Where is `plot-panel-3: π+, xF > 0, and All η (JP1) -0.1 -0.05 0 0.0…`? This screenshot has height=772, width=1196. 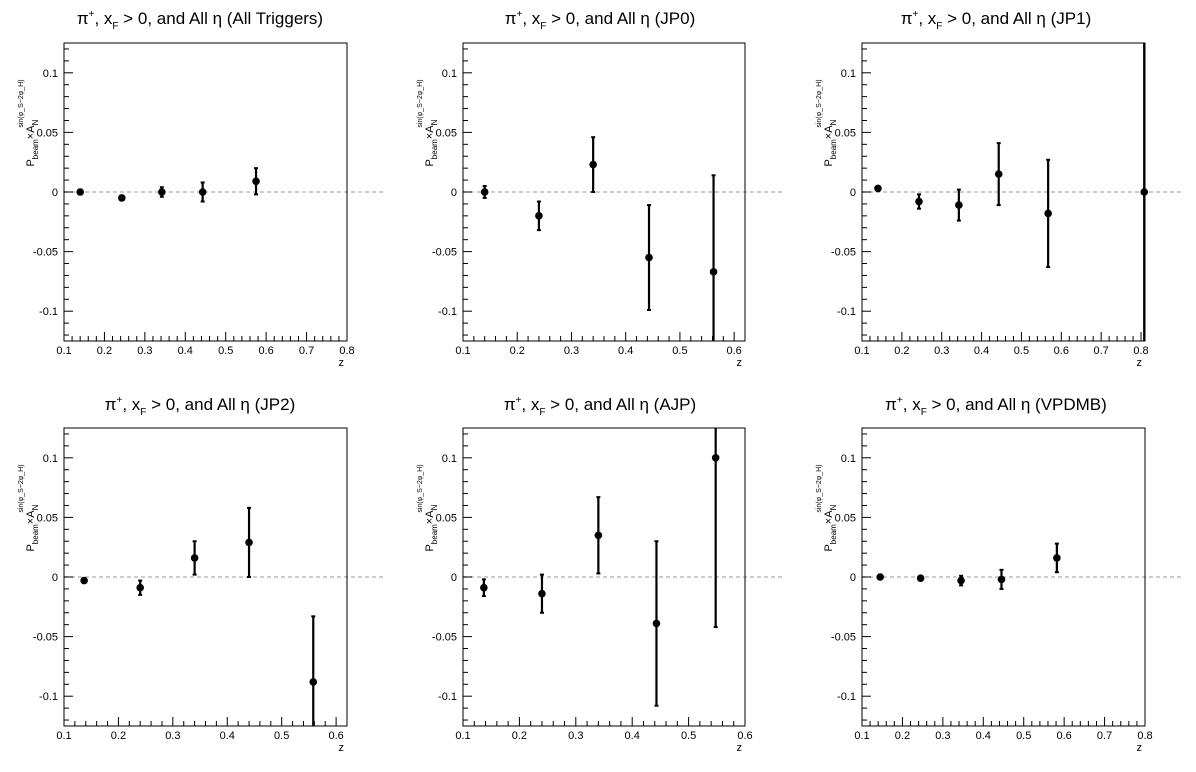 plot-panel-3: π+, xF > 0, and All η (JP1) -0.1 -0.05 0 0.0… is located at coordinates (999, 189).